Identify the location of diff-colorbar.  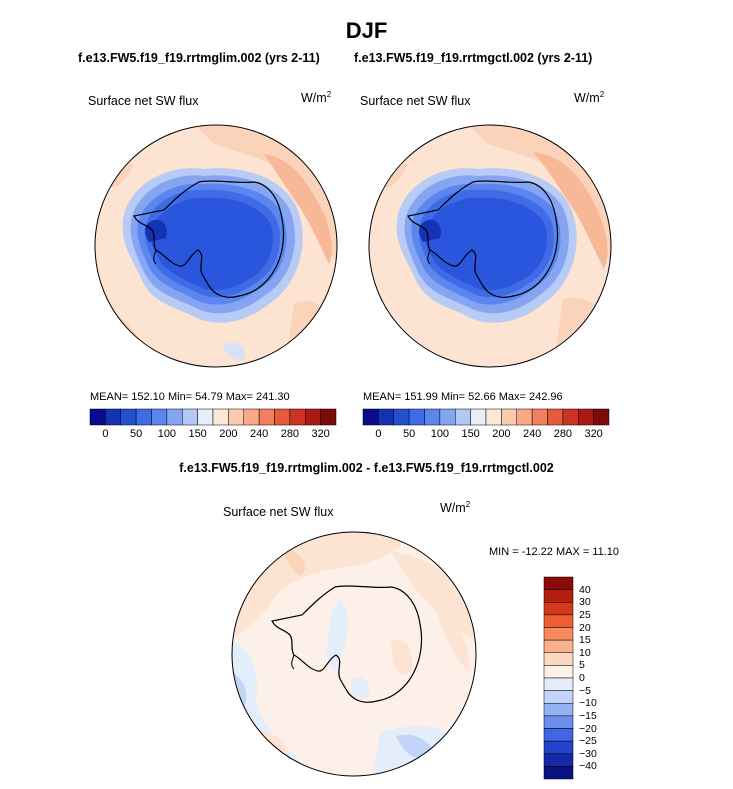
(558, 678).